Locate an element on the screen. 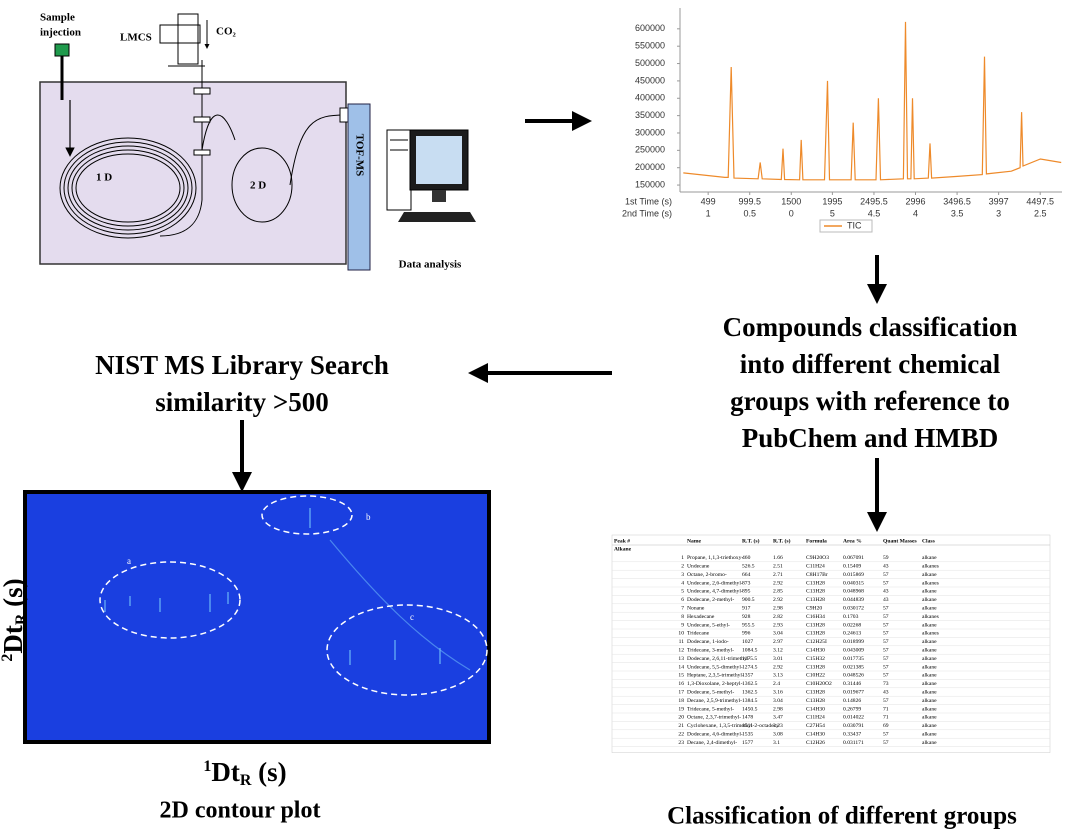 This screenshot has height=829, width=1065. table-header: Class is located at coordinates (929, 541).